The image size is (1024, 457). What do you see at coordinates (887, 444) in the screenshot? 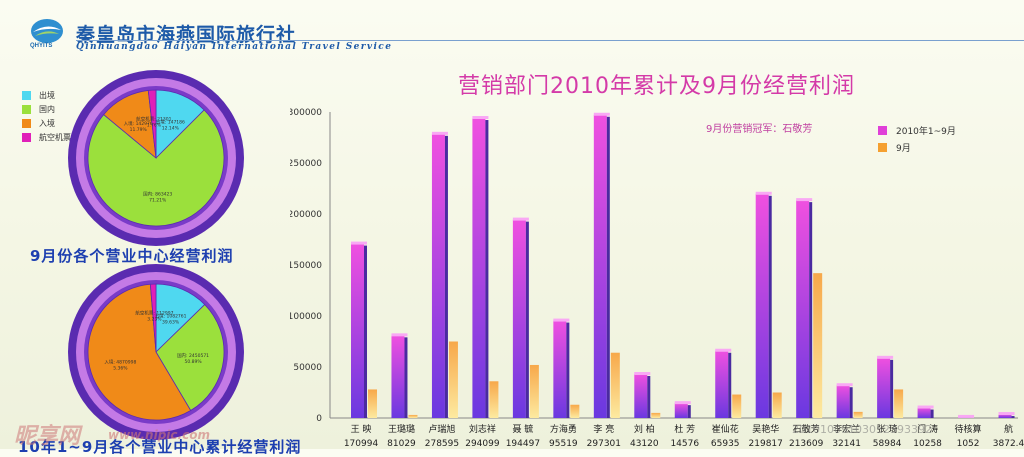
I see `x-value-label: 58984` at bounding box center [887, 444].